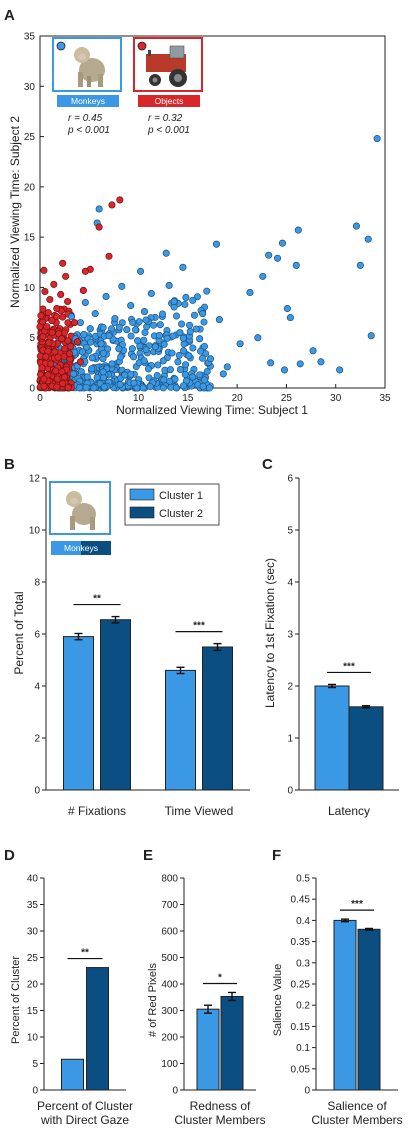 This screenshot has height=1134, width=408. I want to click on significance-marker: **, so click(85, 953).